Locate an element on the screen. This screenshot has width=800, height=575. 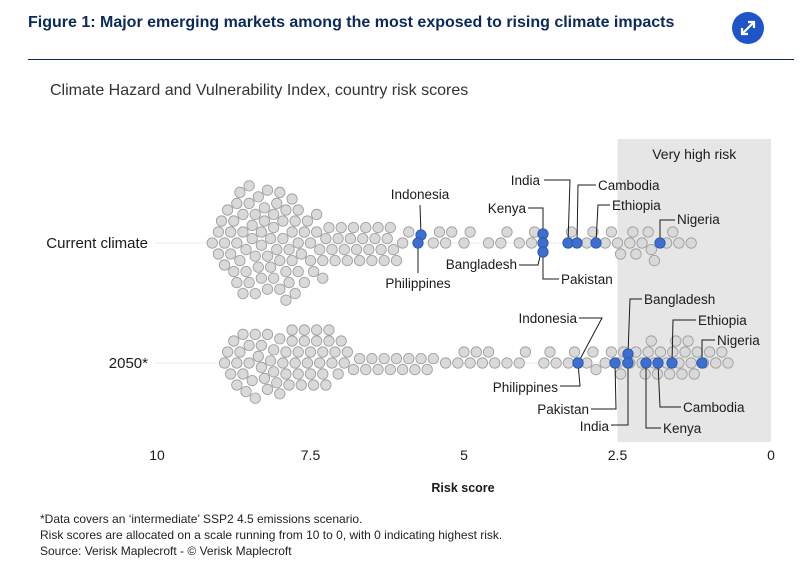
x-tick-label: 7.5 is located at coordinates (311, 455).